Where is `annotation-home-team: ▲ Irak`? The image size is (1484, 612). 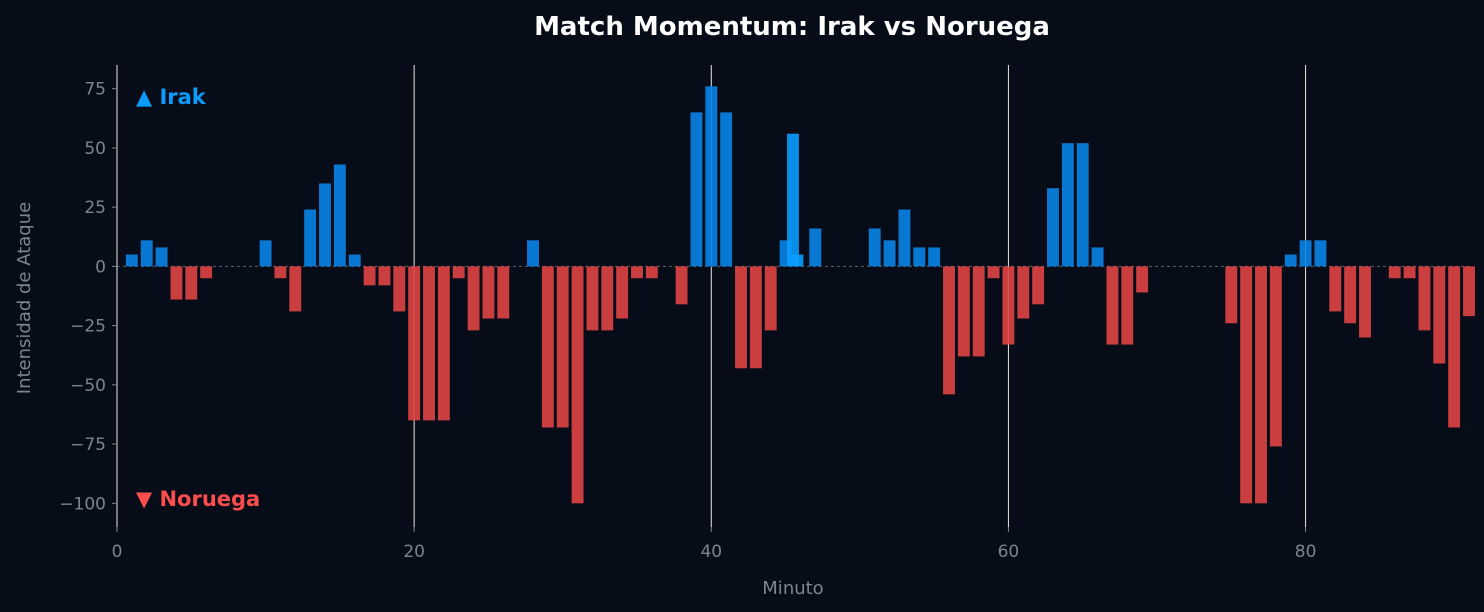
annotation-home-team: ▲ Irak is located at coordinates (171, 97).